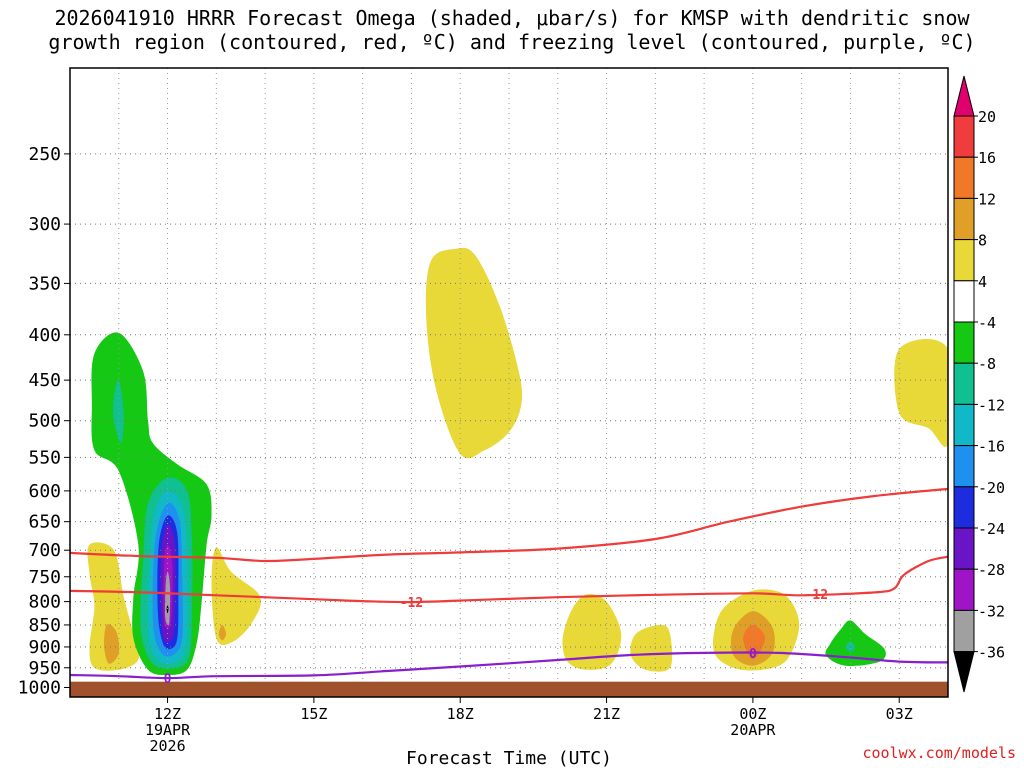 This screenshot has width=1024, height=768. I want to click on y-tick-label-650: 650, so click(44, 522).